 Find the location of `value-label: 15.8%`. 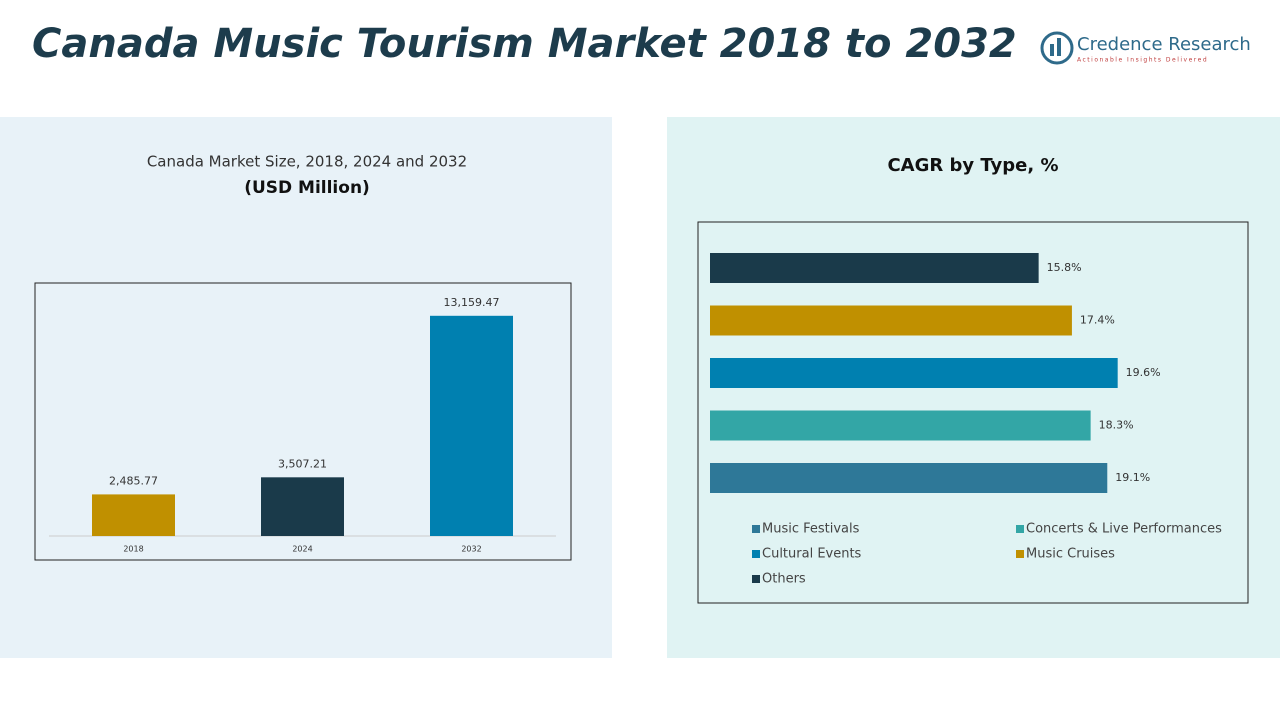

value-label: 15.8% is located at coordinates (1064, 267).